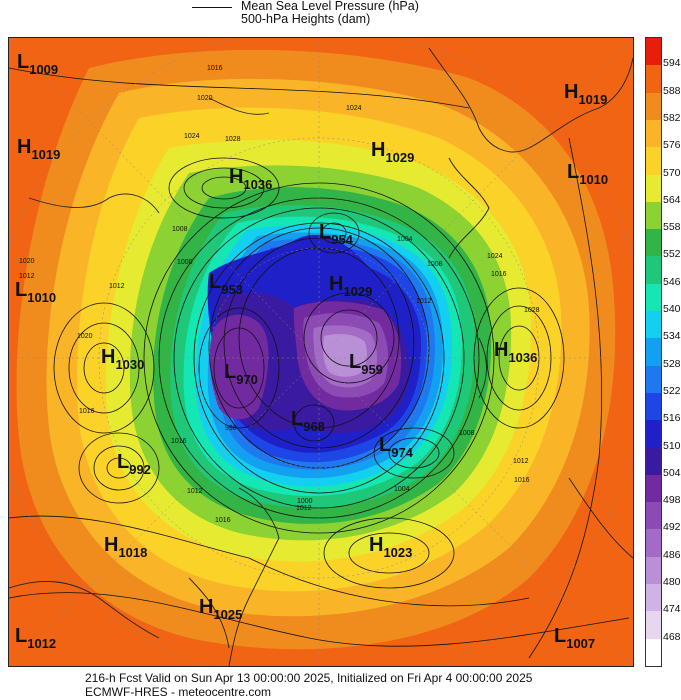  What do you see at coordinates (672, 472) in the screenshot?
I see `colorbar-tick-label: 504` at bounding box center [672, 472].